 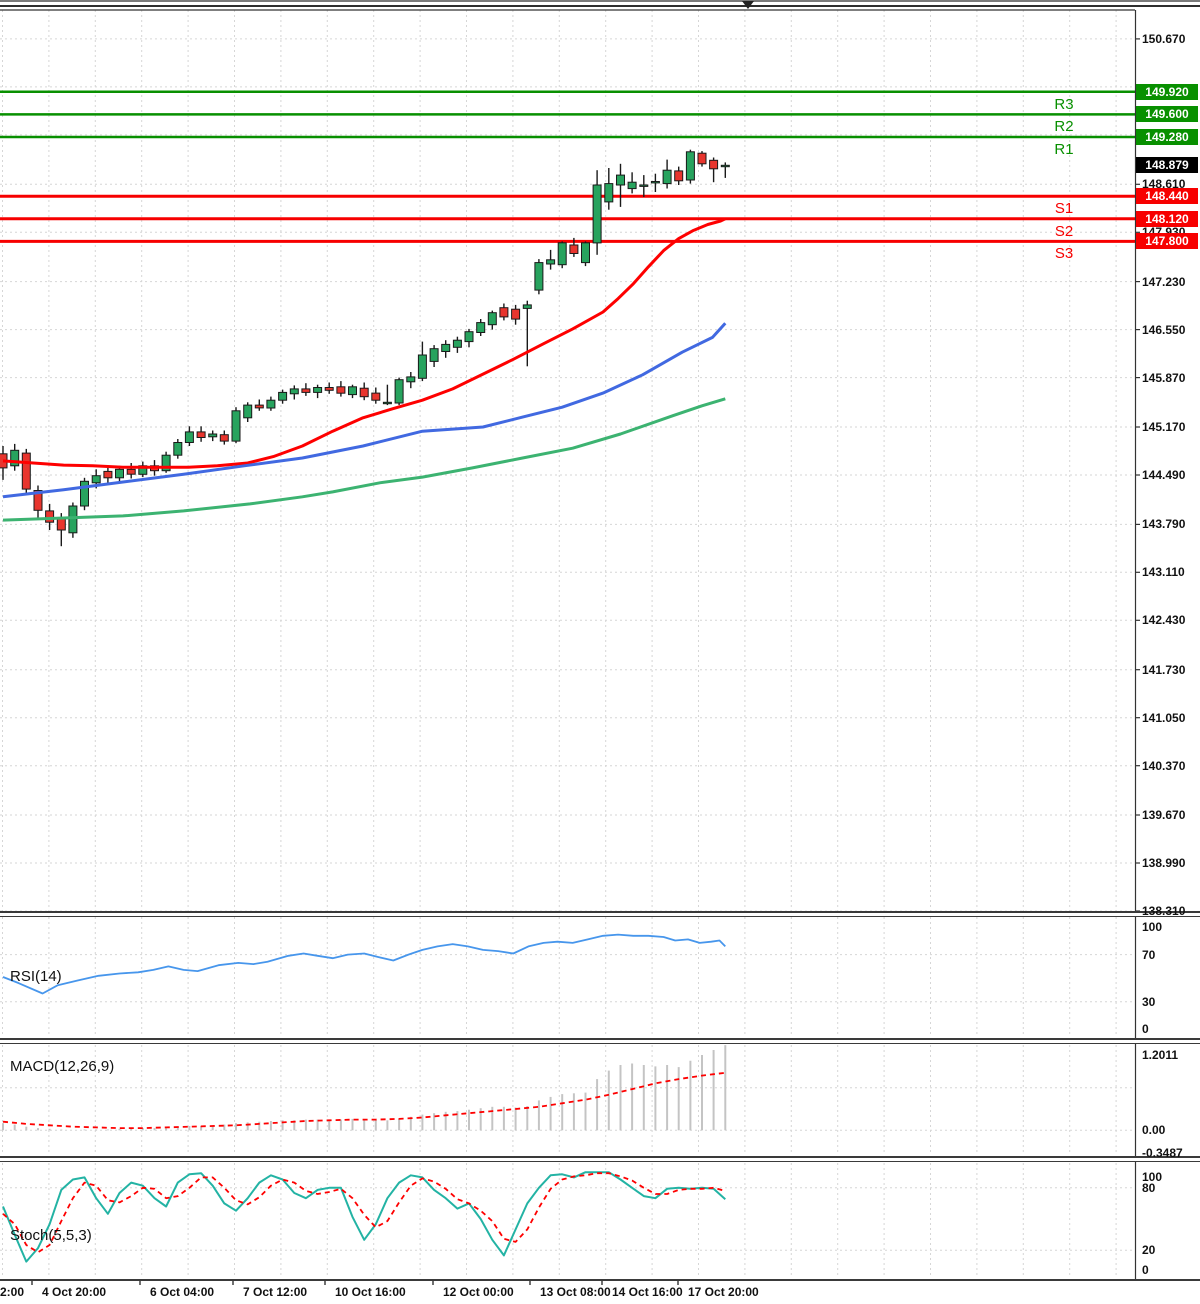 What do you see at coordinates (1164, 620) in the screenshot?
I see `price-tick-label: 142.430` at bounding box center [1164, 620].